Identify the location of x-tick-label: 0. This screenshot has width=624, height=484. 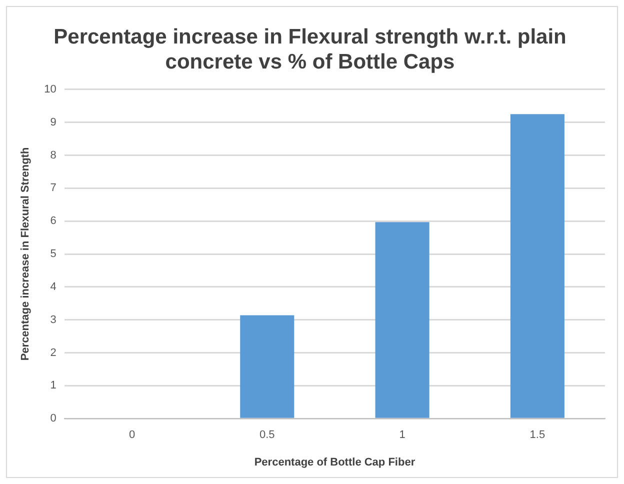
(132, 435).